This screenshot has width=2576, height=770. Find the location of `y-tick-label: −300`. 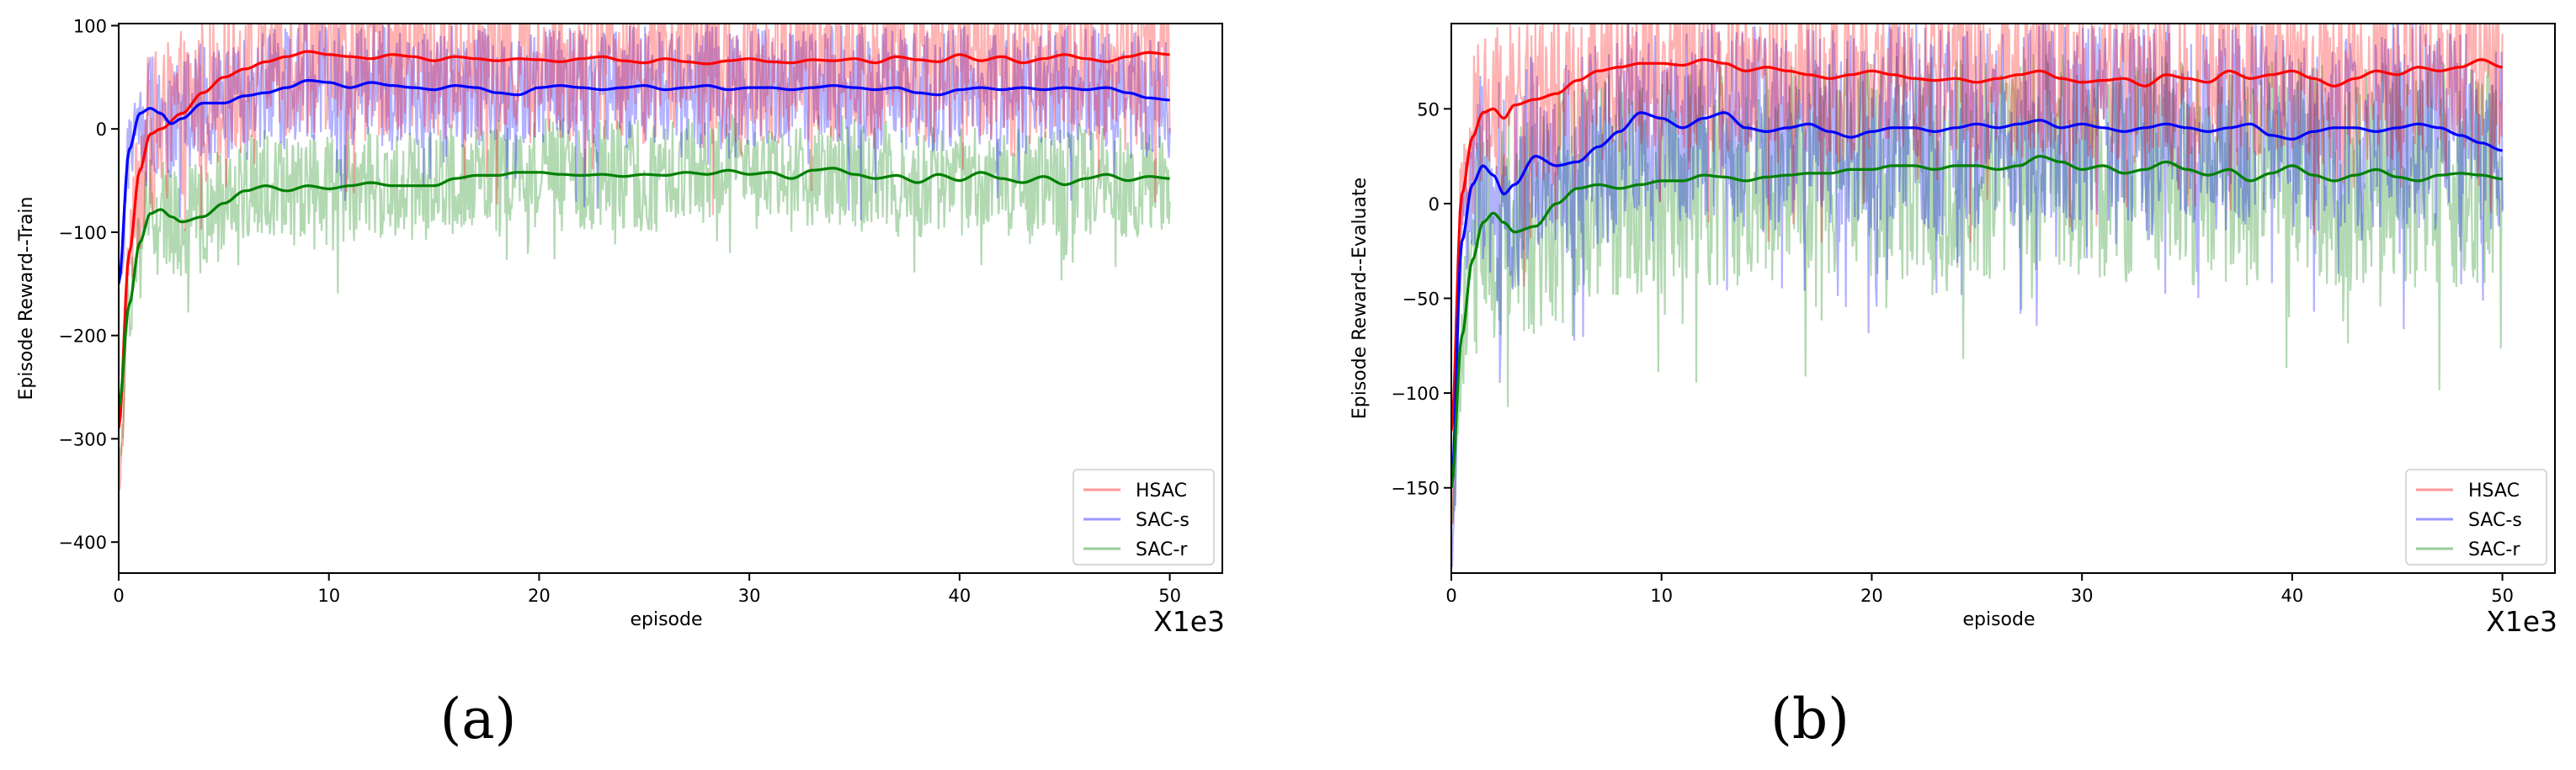

y-tick-label: −300 is located at coordinates (83, 439).